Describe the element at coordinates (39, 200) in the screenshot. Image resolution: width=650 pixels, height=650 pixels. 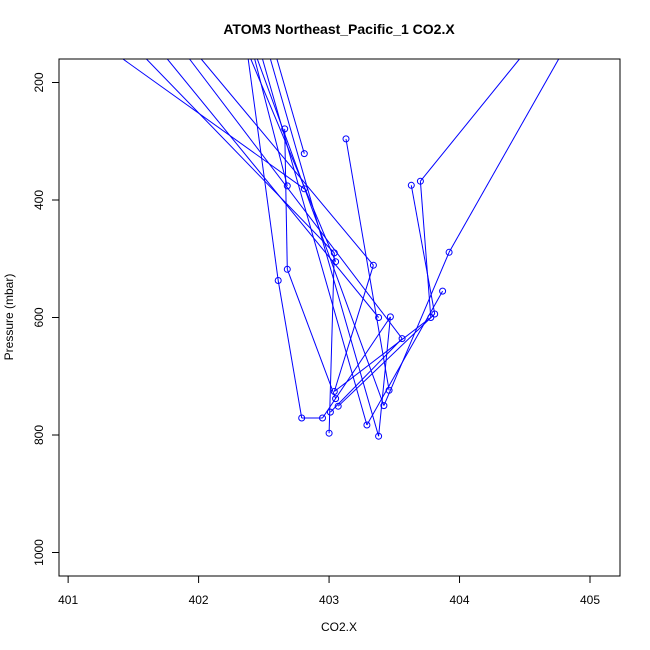
I see `y-tick-label: 400` at that location.